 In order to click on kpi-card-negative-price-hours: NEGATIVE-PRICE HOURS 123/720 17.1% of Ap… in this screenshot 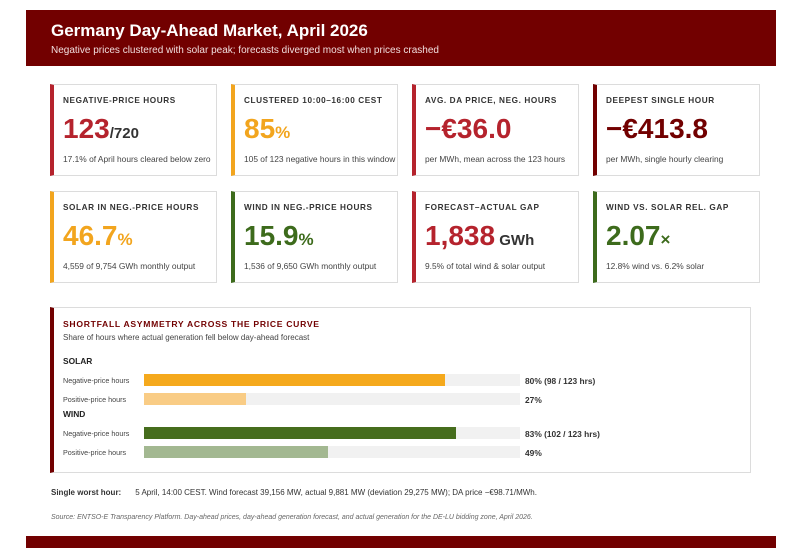, I will do `click(133, 130)`.